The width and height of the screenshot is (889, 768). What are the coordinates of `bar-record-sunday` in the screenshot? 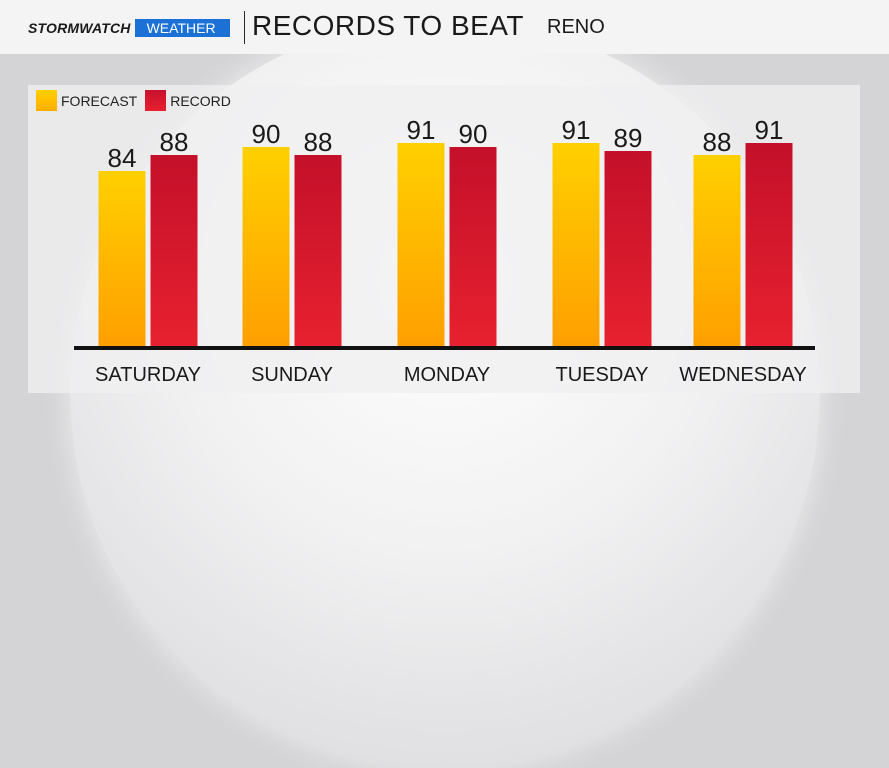 It's located at (318, 250).